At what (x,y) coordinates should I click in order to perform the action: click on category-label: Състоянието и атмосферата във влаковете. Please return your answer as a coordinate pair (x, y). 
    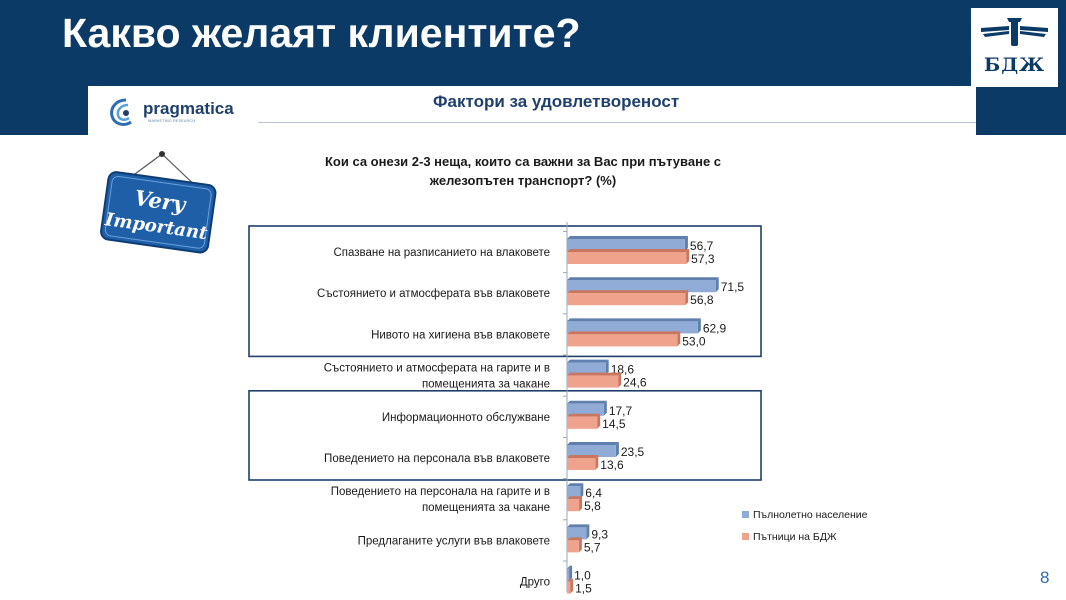
    Looking at the image, I should click on (433, 294).